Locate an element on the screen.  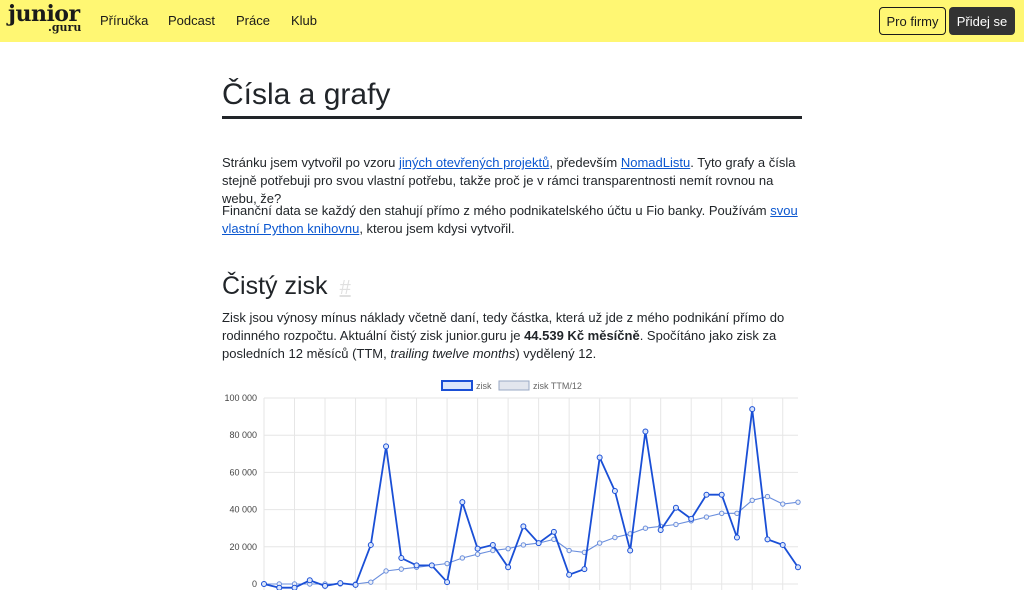
section-text: ) vydělený 12. is located at coordinates (556, 353).